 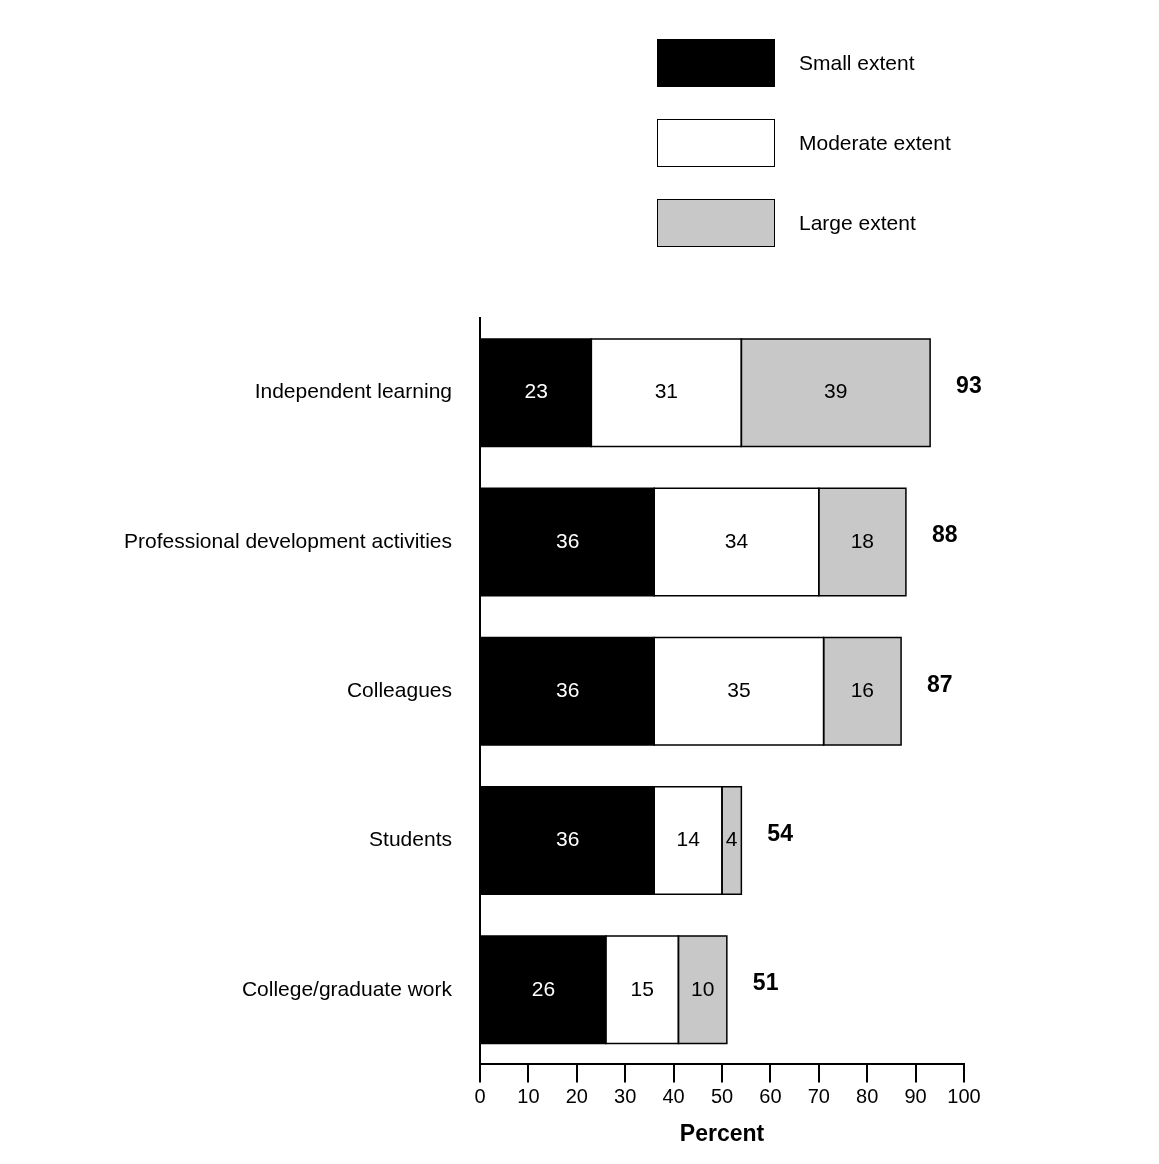 I want to click on x-tick-label: 20, so click(x=576, y=1095).